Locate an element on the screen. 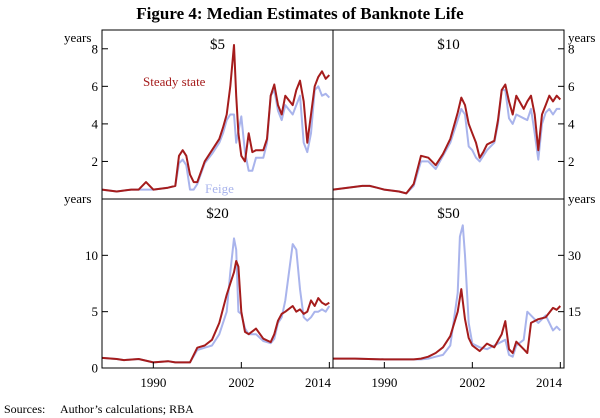  steady-state-label: Steady state is located at coordinates (174, 81).